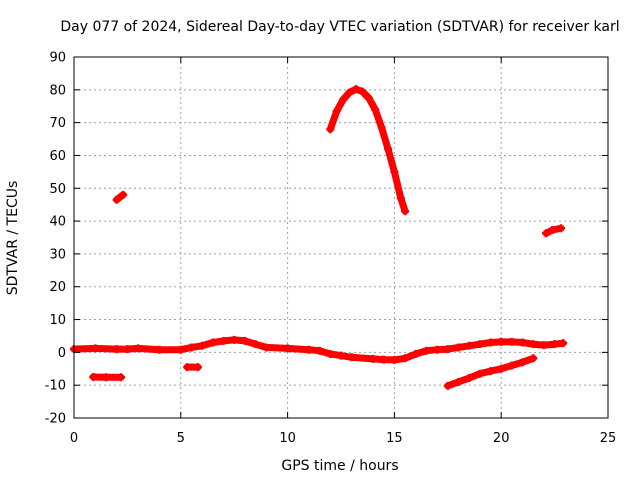  I want to click on x-tick-label: 20, so click(501, 438).